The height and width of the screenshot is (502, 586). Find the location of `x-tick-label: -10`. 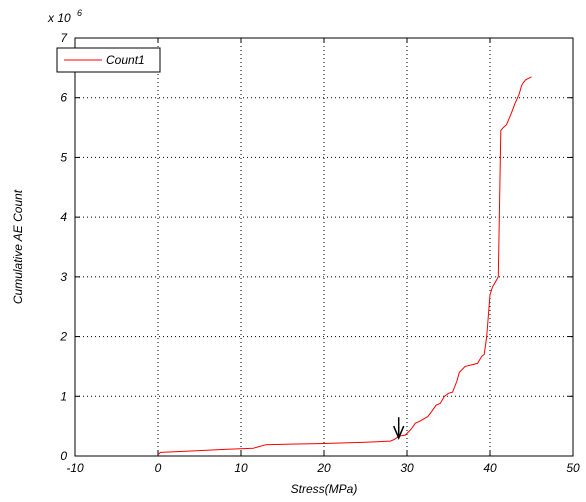

x-tick-label: -10 is located at coordinates (75, 468).